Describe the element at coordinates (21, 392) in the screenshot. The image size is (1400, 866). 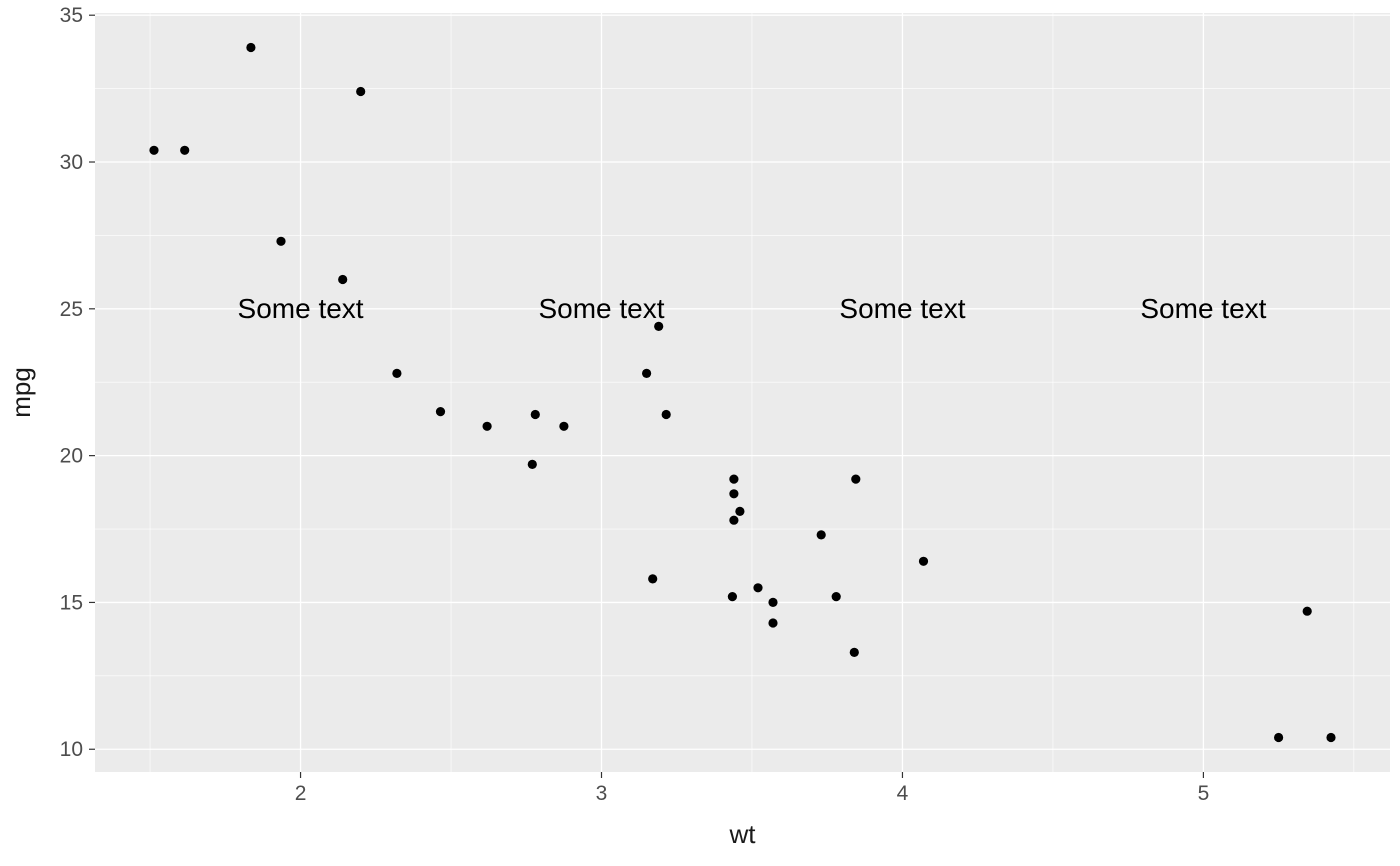
I see `y-axis-title: mpg` at that location.